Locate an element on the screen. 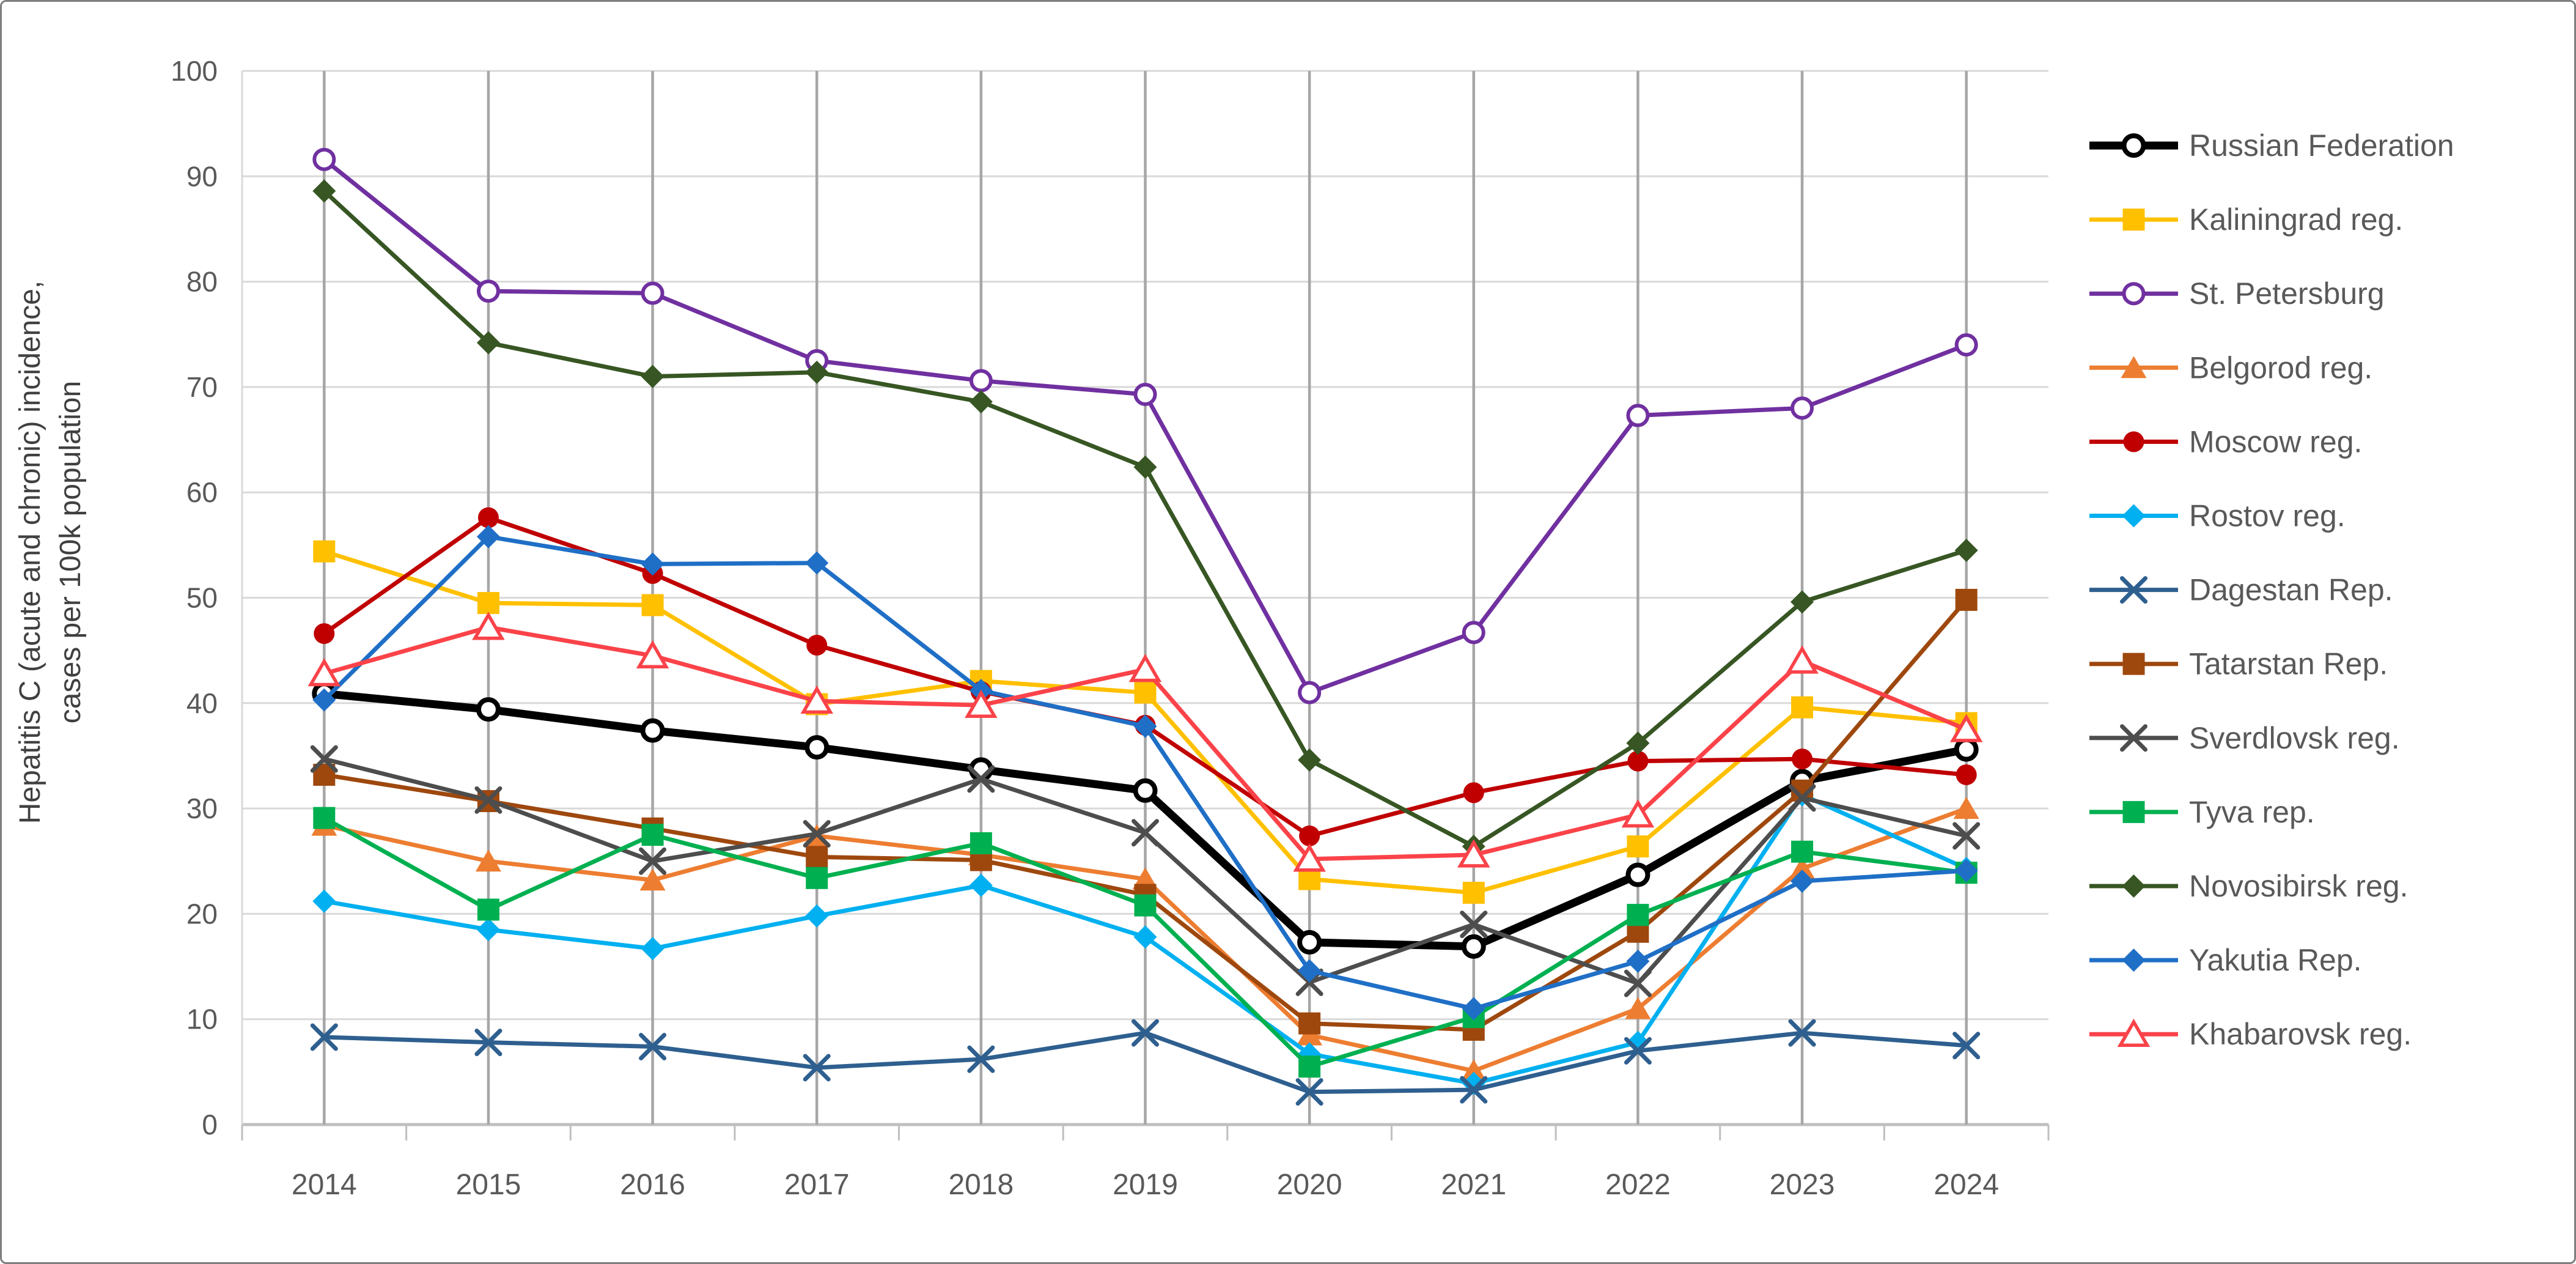 Image resolution: width=2576 pixels, height=1264 pixels. y-tick-label: 80 is located at coordinates (202, 282).